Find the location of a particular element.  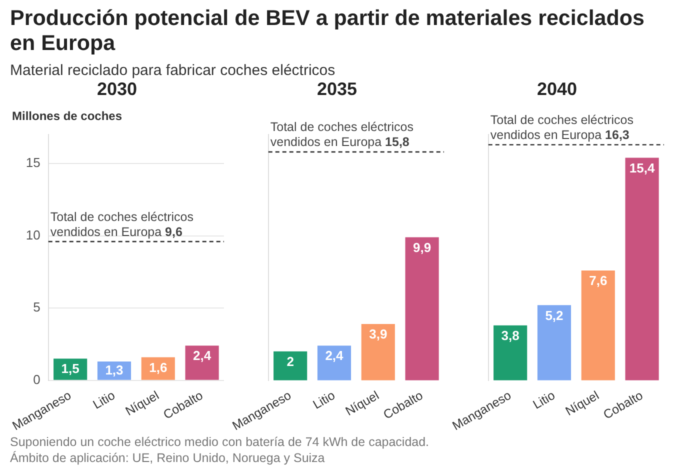

ref-line-label: Total de coches eléctricos vendidos en Europa 16,3 is located at coordinates (562, 127).